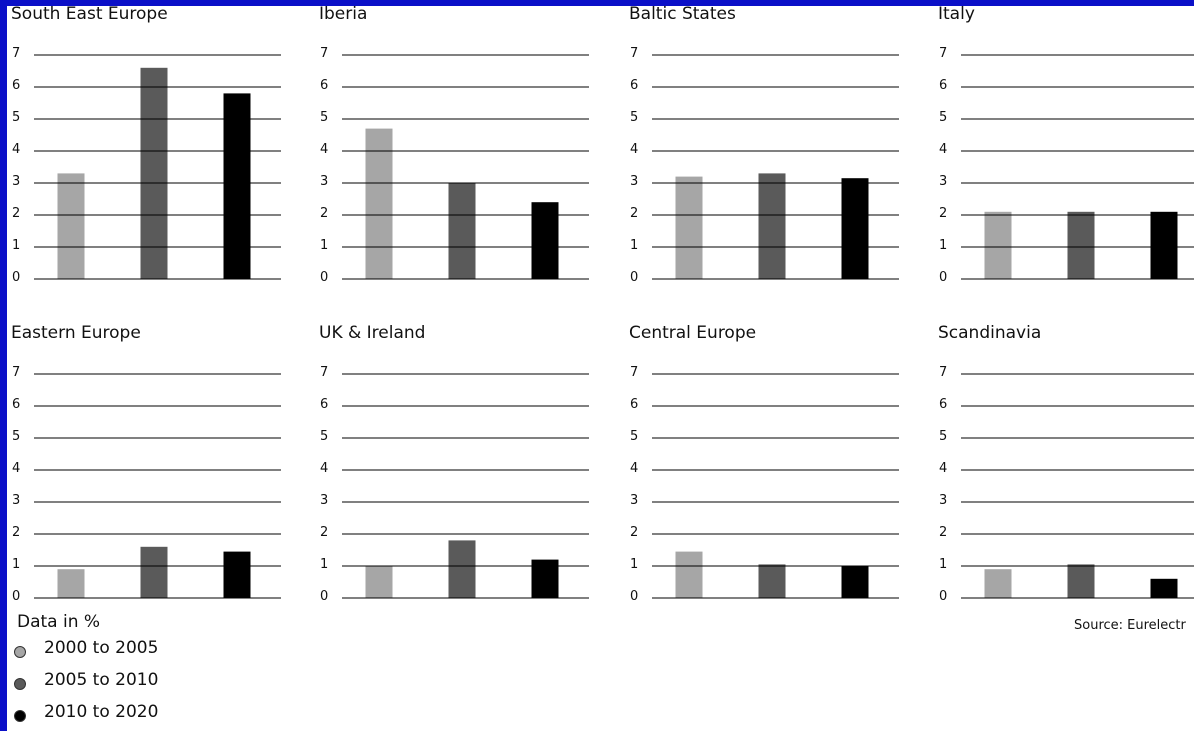 This screenshot has width=1194, height=731. I want to click on bar-uk-and-ireland-2010-to-2020, so click(545, 578).